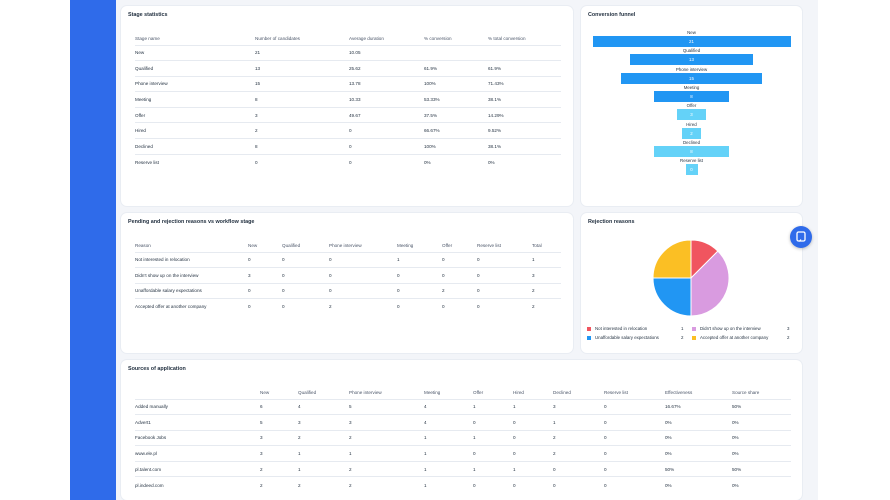  What do you see at coordinates (456, 68) in the screenshot?
I see `table-cell: 61.9%` at bounding box center [456, 68].